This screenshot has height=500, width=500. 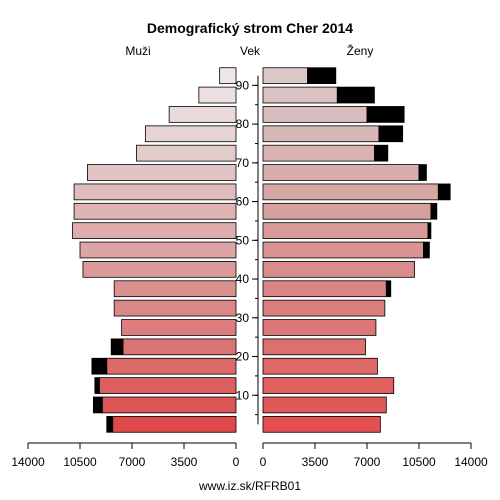 What do you see at coordinates (243, 202) in the screenshot?
I see `age-tick-label: 60` at bounding box center [243, 202].